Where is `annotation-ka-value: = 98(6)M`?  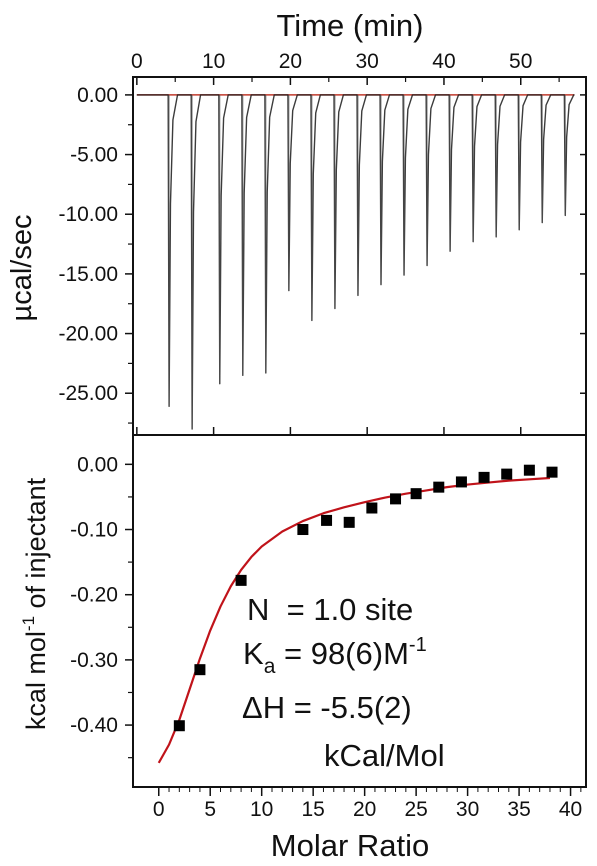 annotation-ka-value: = 98(6)M is located at coordinates (342, 653).